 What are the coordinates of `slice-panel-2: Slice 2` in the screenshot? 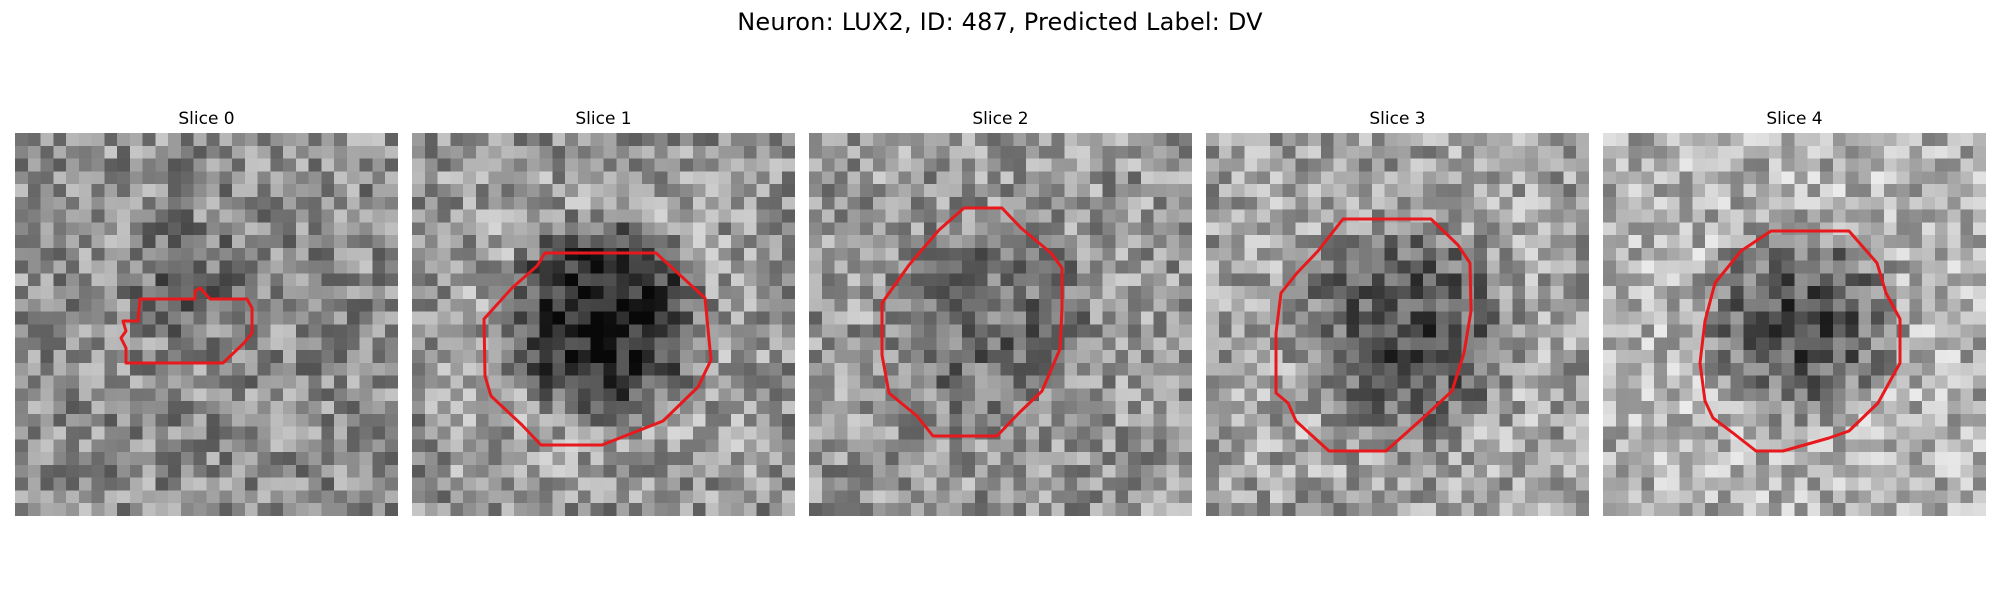 It's located at (1000, 312).